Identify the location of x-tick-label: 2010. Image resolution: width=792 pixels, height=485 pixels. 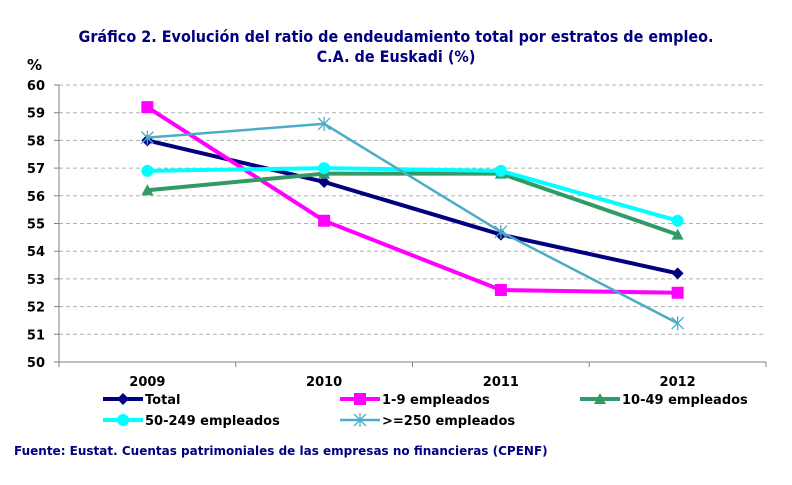
(324, 382).